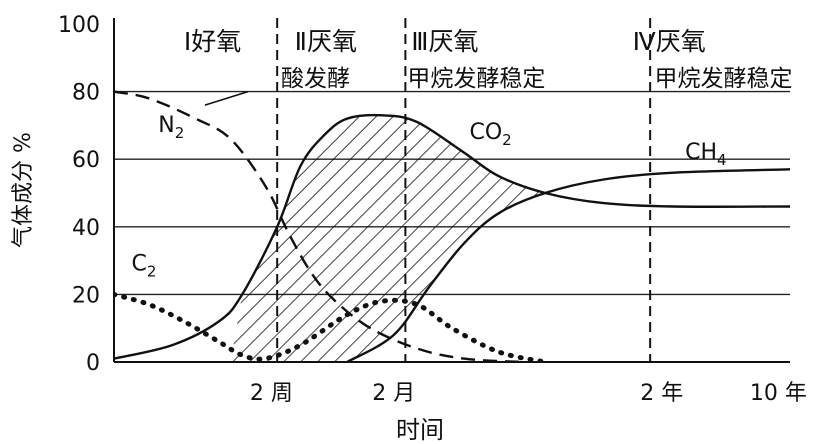 This screenshot has height=444, width=816. Describe the element at coordinates (138, 264) in the screenshot. I see `series-label-main: C` at that location.